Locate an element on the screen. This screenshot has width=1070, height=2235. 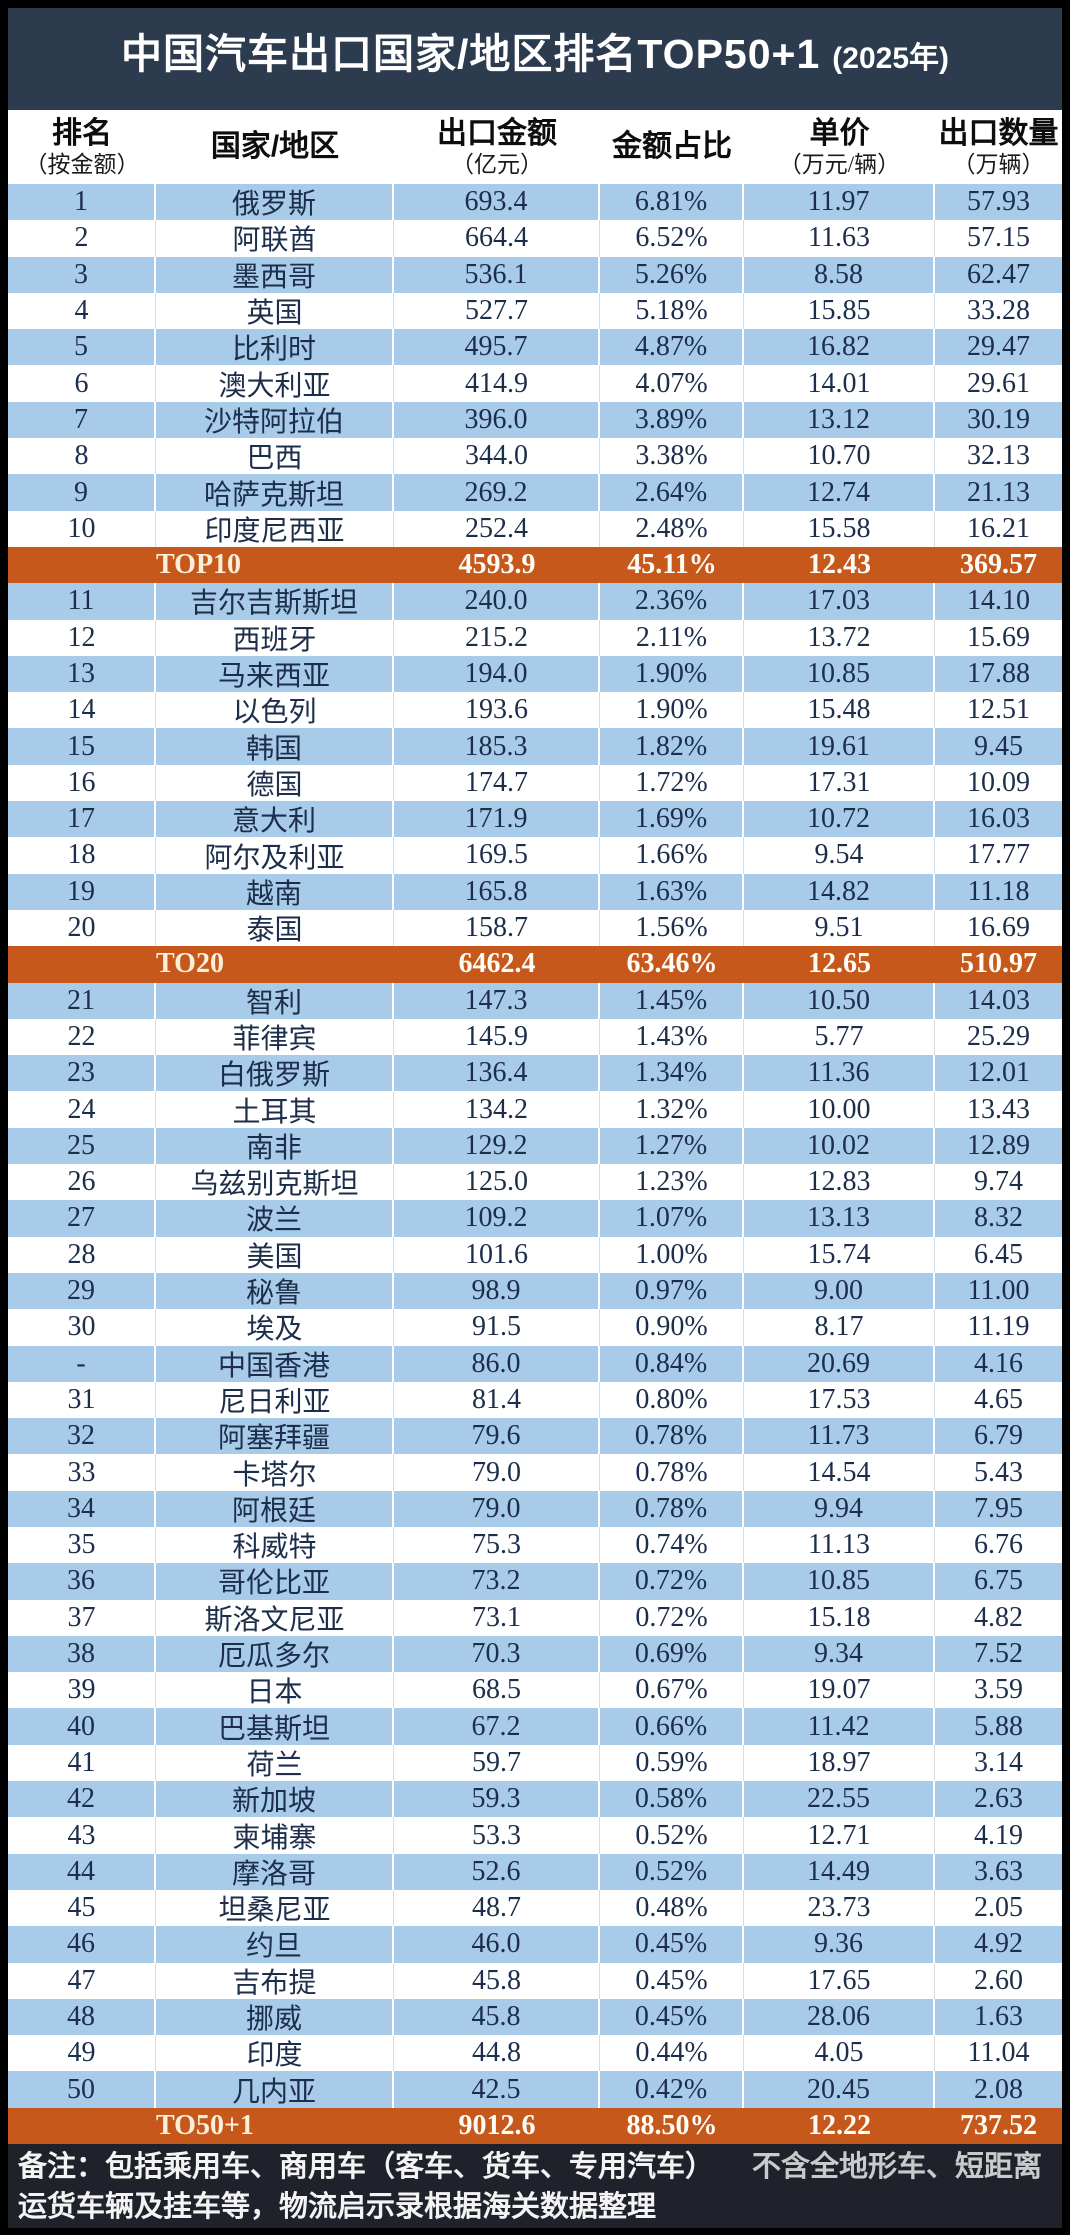
table-row: 14 以色列 193.6 1.90% 15.48 12.51 is located at coordinates (535, 710).